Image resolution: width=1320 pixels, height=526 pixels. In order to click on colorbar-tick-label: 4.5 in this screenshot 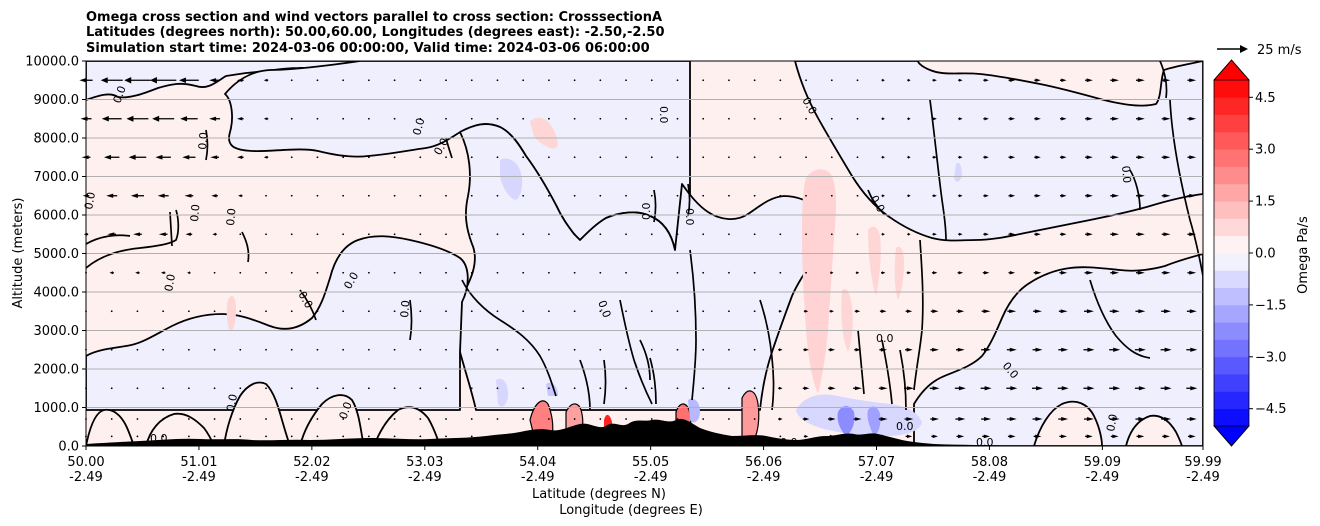, I will do `click(1265, 98)`.